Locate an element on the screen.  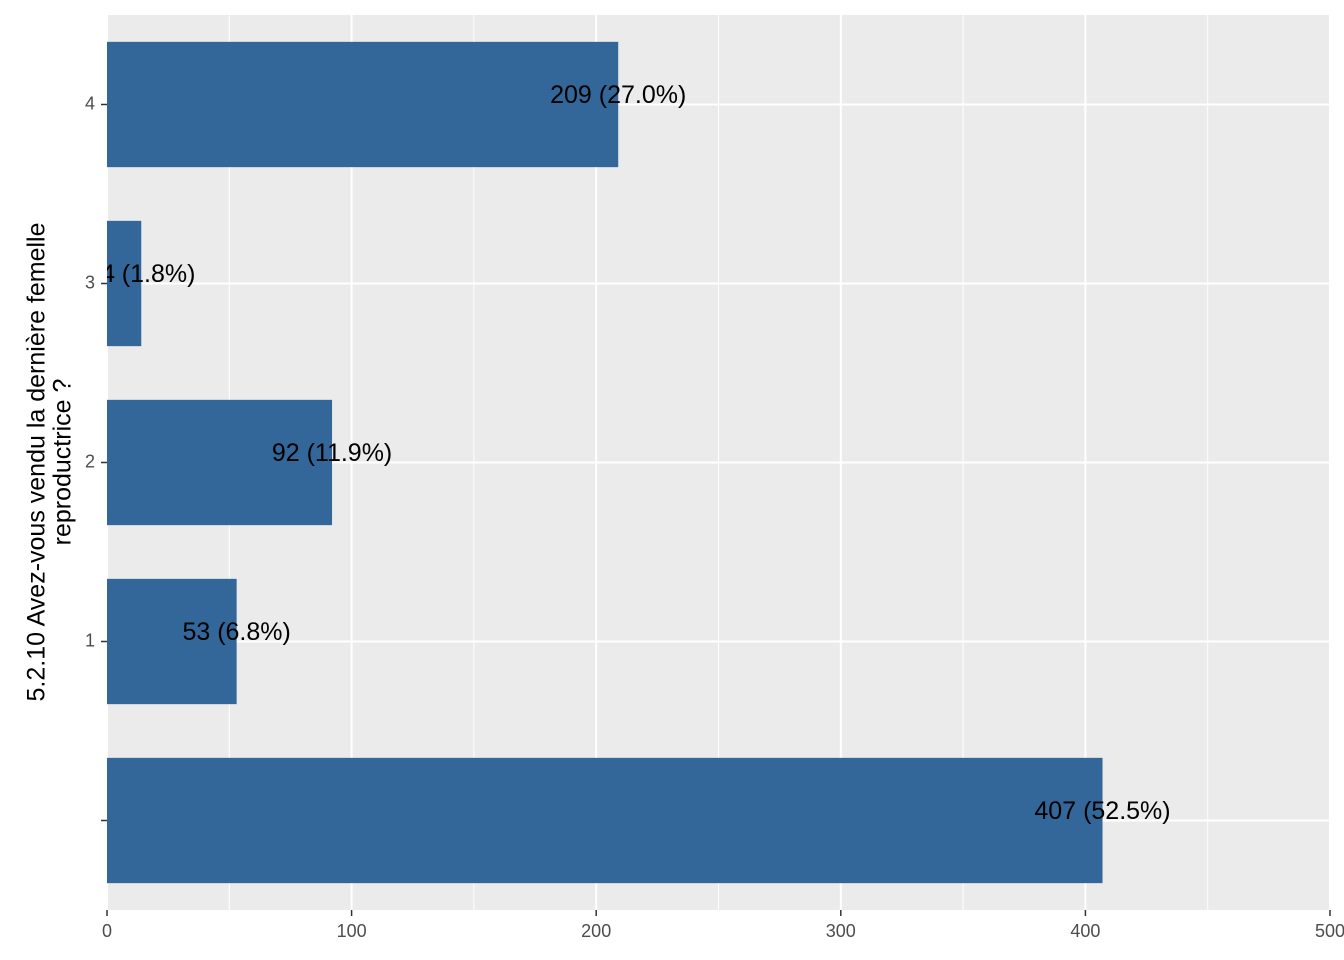
x-tick-label: 400 is located at coordinates (1085, 931).